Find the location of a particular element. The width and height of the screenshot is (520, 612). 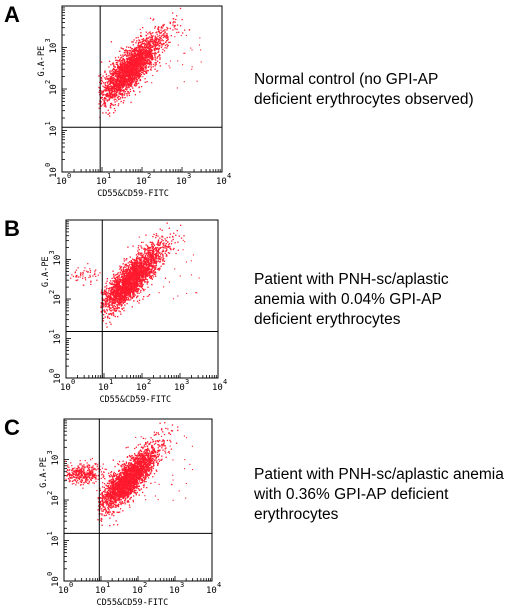

panel-letter: B is located at coordinates (12, 228).